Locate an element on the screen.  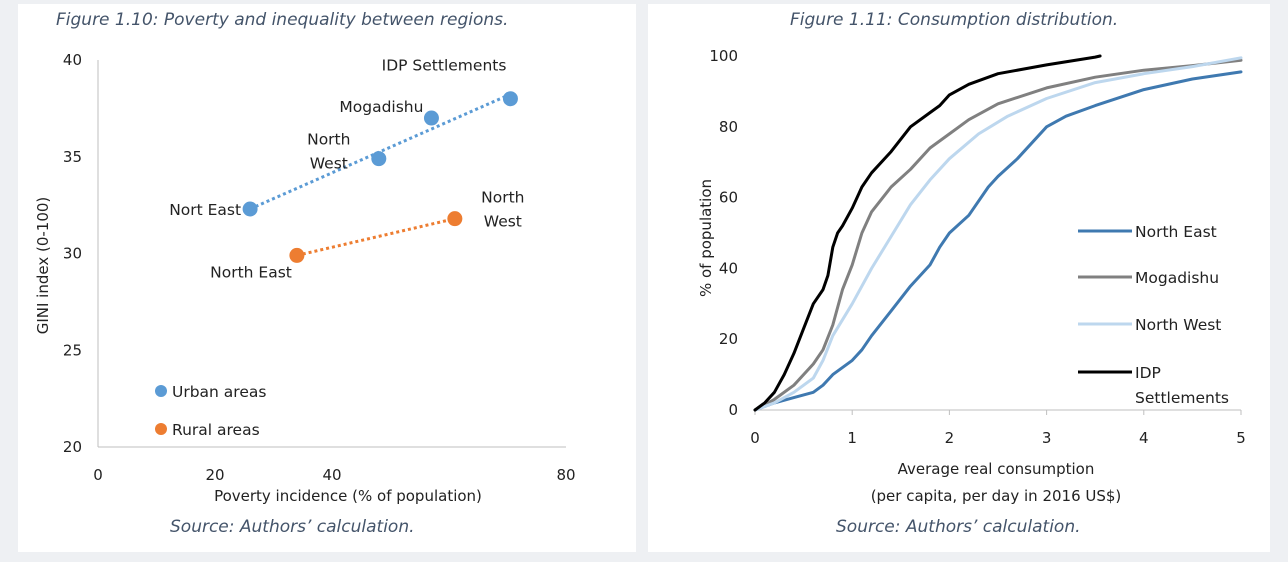
y-tick-label: 60 is located at coordinates (728, 198).